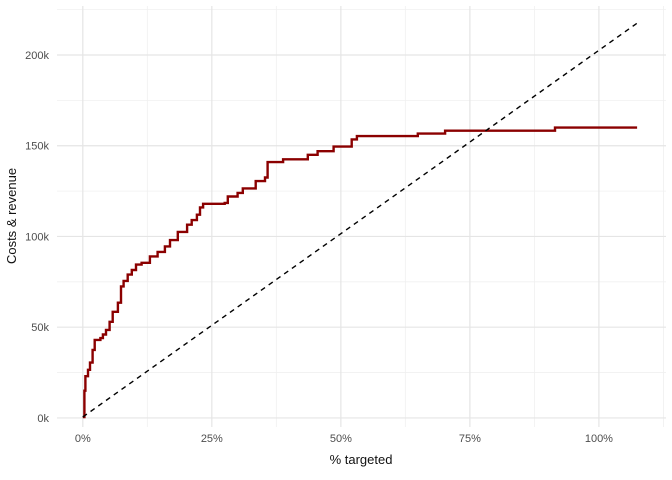 This screenshot has height=480, width=672. Describe the element at coordinates (40, 328) in the screenshot. I see `y-tick-label: 50k` at that location.